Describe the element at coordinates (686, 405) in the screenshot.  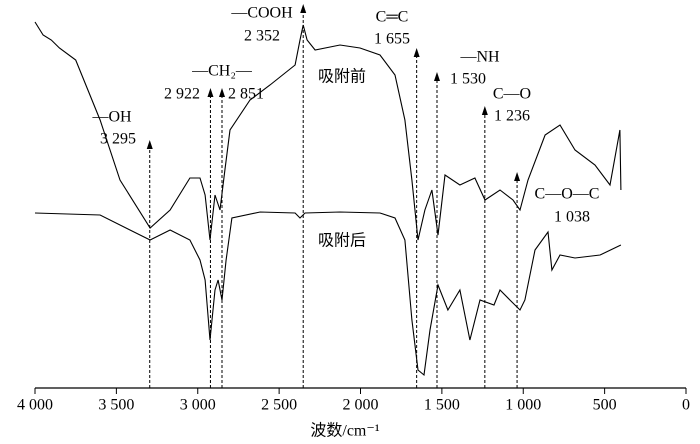
I see `x-tick-label: 0` at that location.